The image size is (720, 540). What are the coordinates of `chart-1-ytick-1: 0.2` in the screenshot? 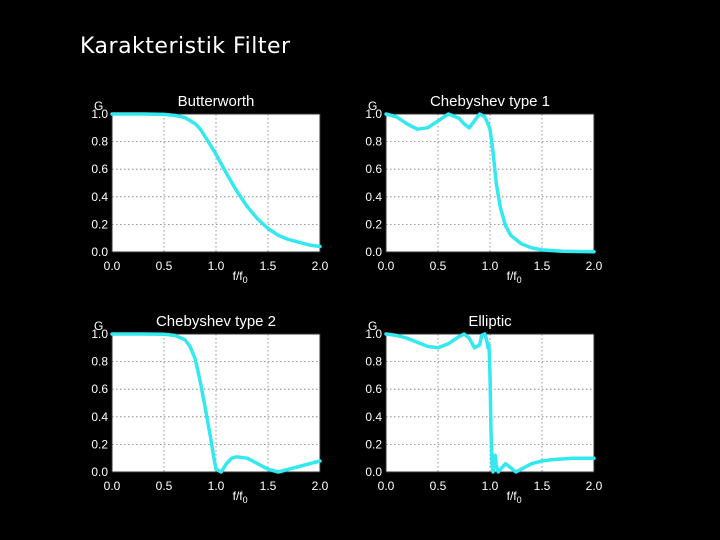 It's located at (373, 224).